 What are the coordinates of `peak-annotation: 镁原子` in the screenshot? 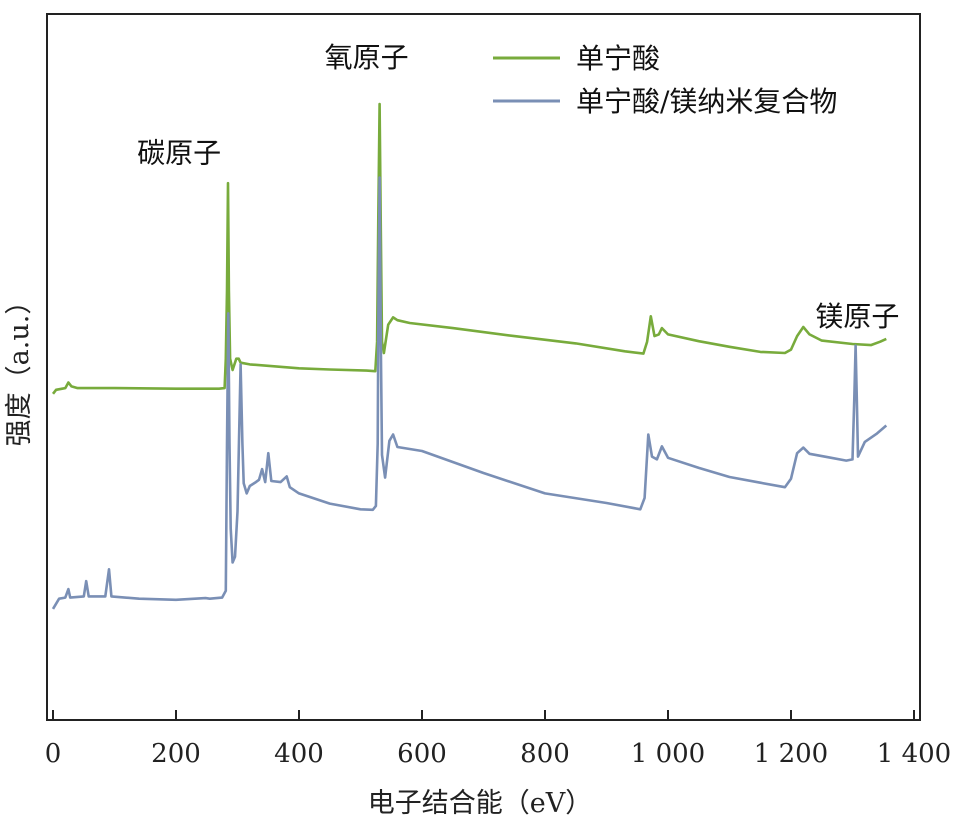 It's located at (857, 316).